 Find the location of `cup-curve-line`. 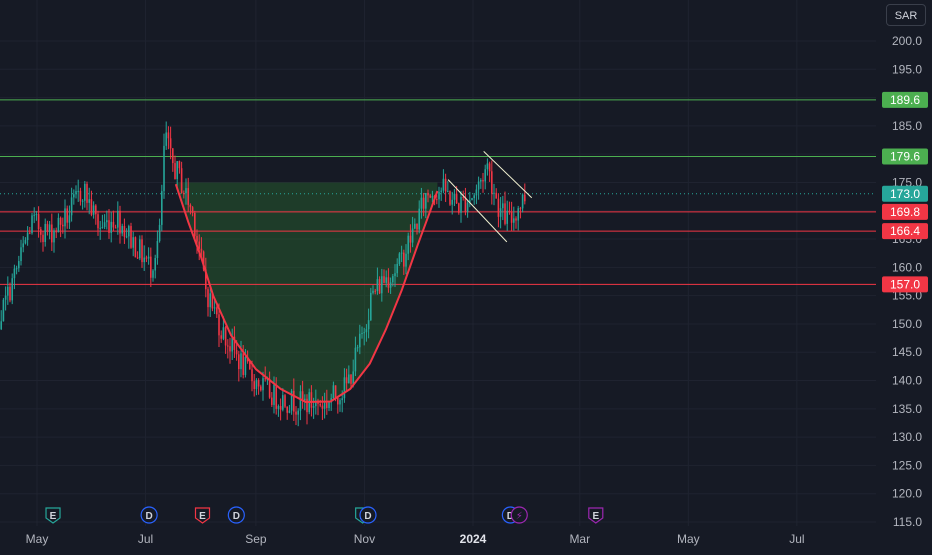

cup-curve-line is located at coordinates (306, 293).